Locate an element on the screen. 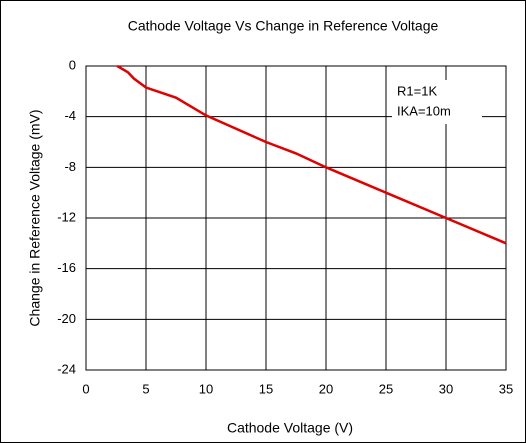 The width and height of the screenshot is (526, 443). y-tick-label: -24 is located at coordinates (66, 368).